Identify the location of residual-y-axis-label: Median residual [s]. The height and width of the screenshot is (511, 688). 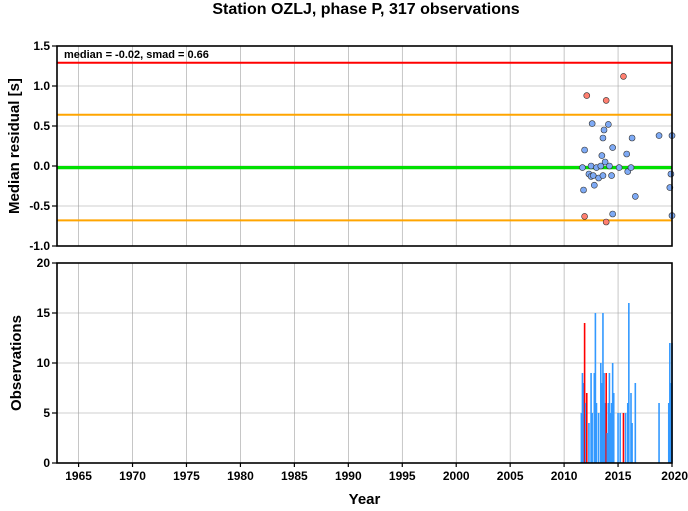
(14, 146).